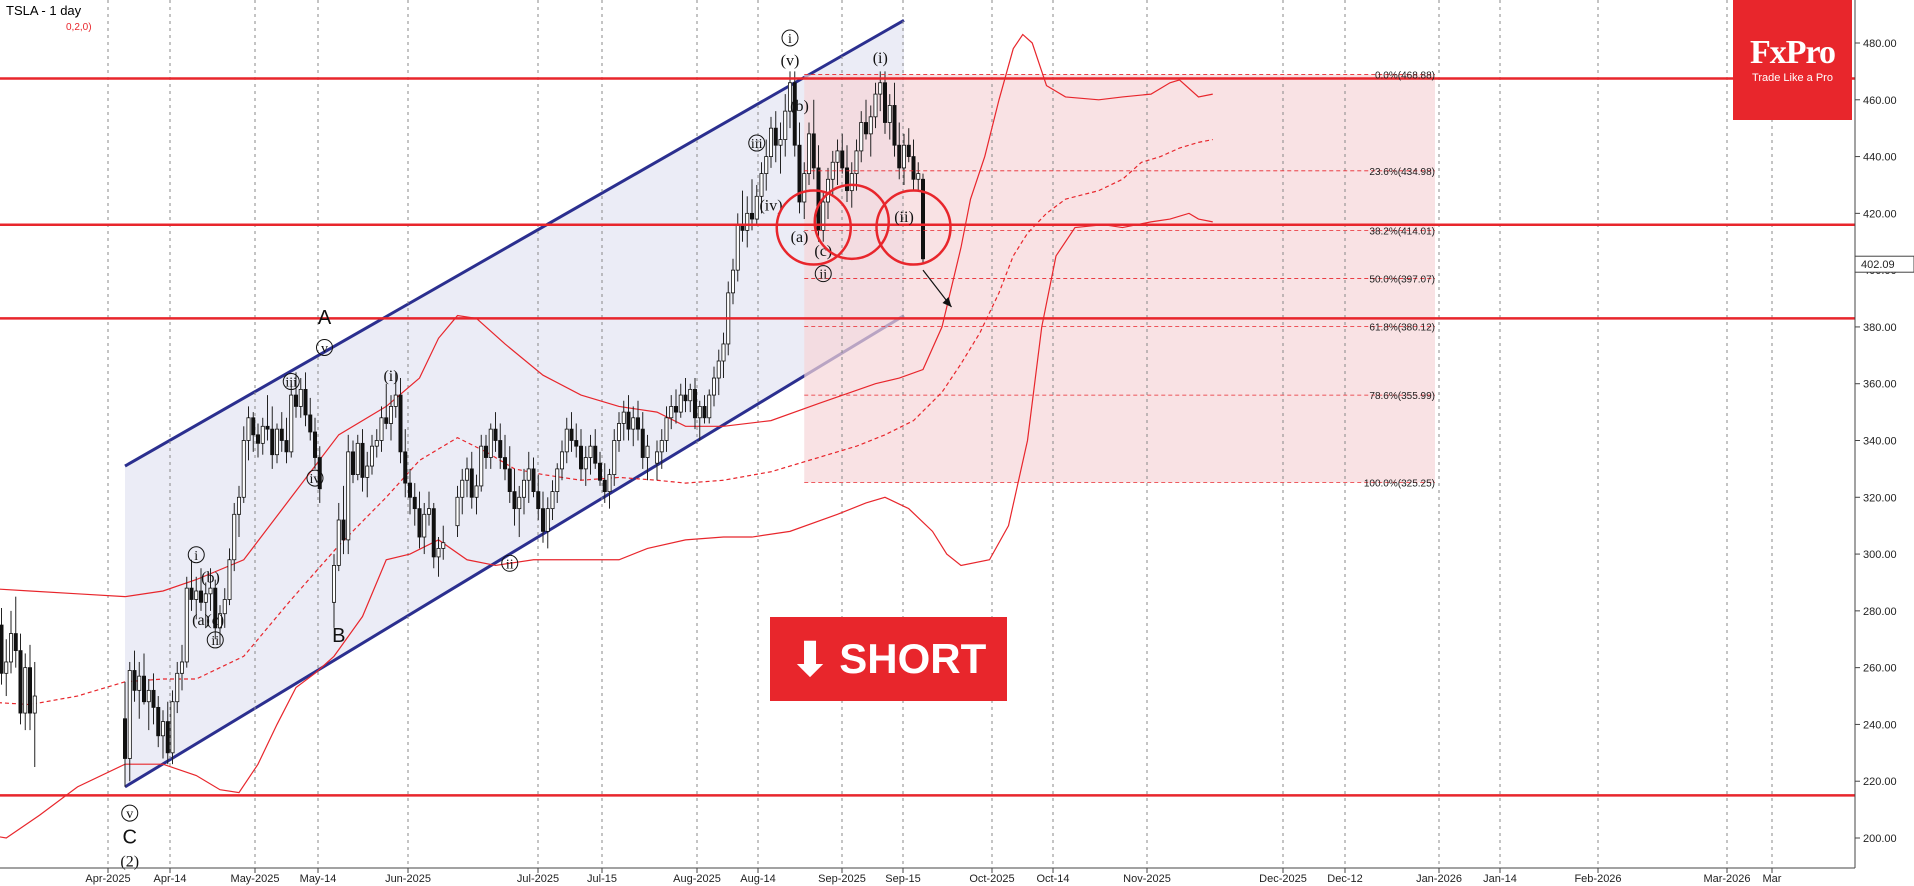 The height and width of the screenshot is (886, 1914). I want to click on fxpro-logo: FxPro Trade Like a Pro, so click(1792, 60).